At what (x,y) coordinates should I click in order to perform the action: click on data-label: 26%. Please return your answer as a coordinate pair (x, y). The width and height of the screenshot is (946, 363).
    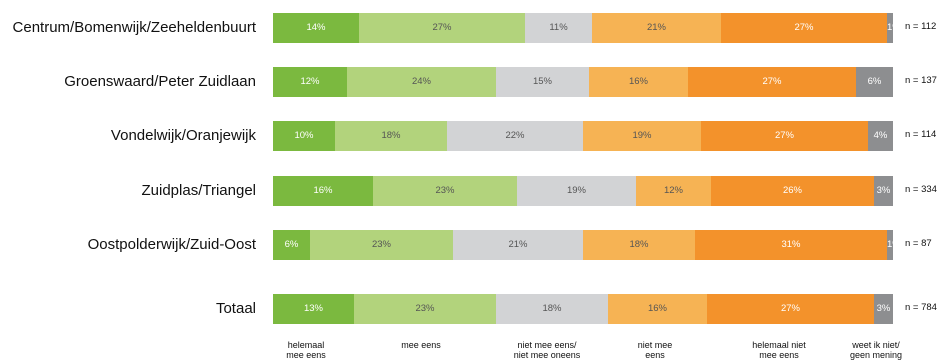
    Looking at the image, I should click on (792, 190).